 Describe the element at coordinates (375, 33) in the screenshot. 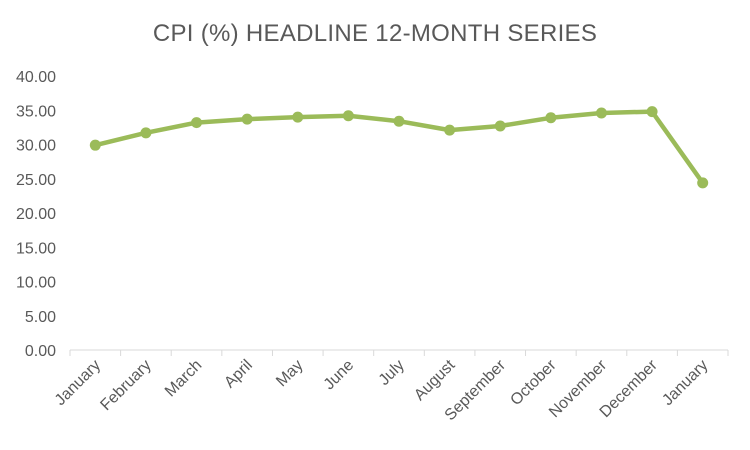

I see `chart-title: CPI (%) HEADLINE 12-MONTH SERIES` at that location.